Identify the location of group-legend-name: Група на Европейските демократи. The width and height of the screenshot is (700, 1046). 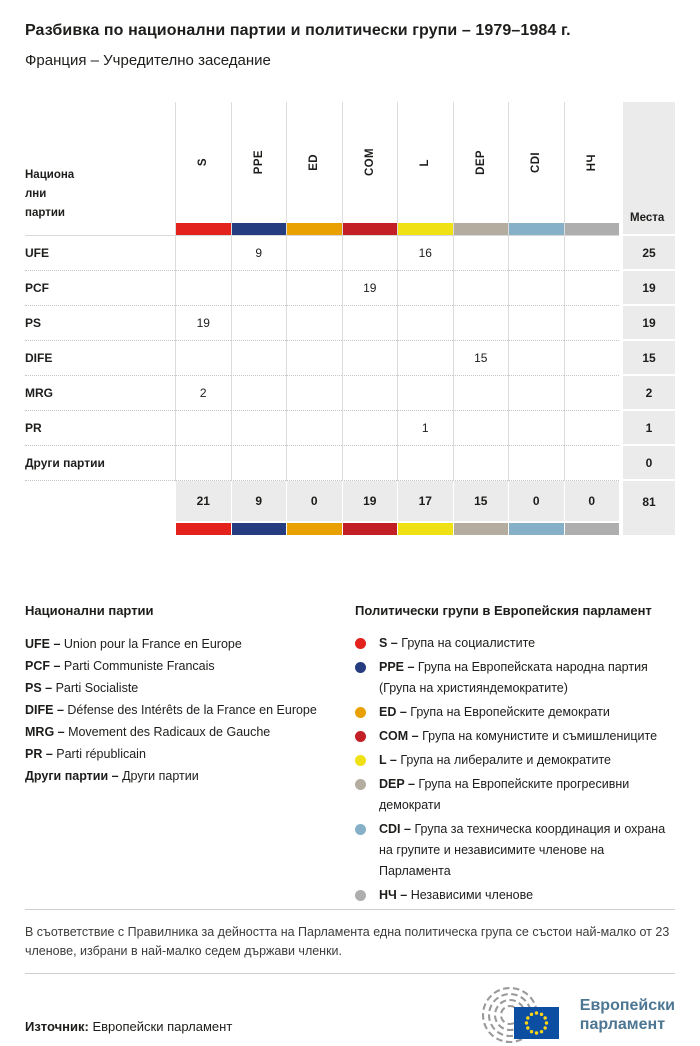
(510, 712).